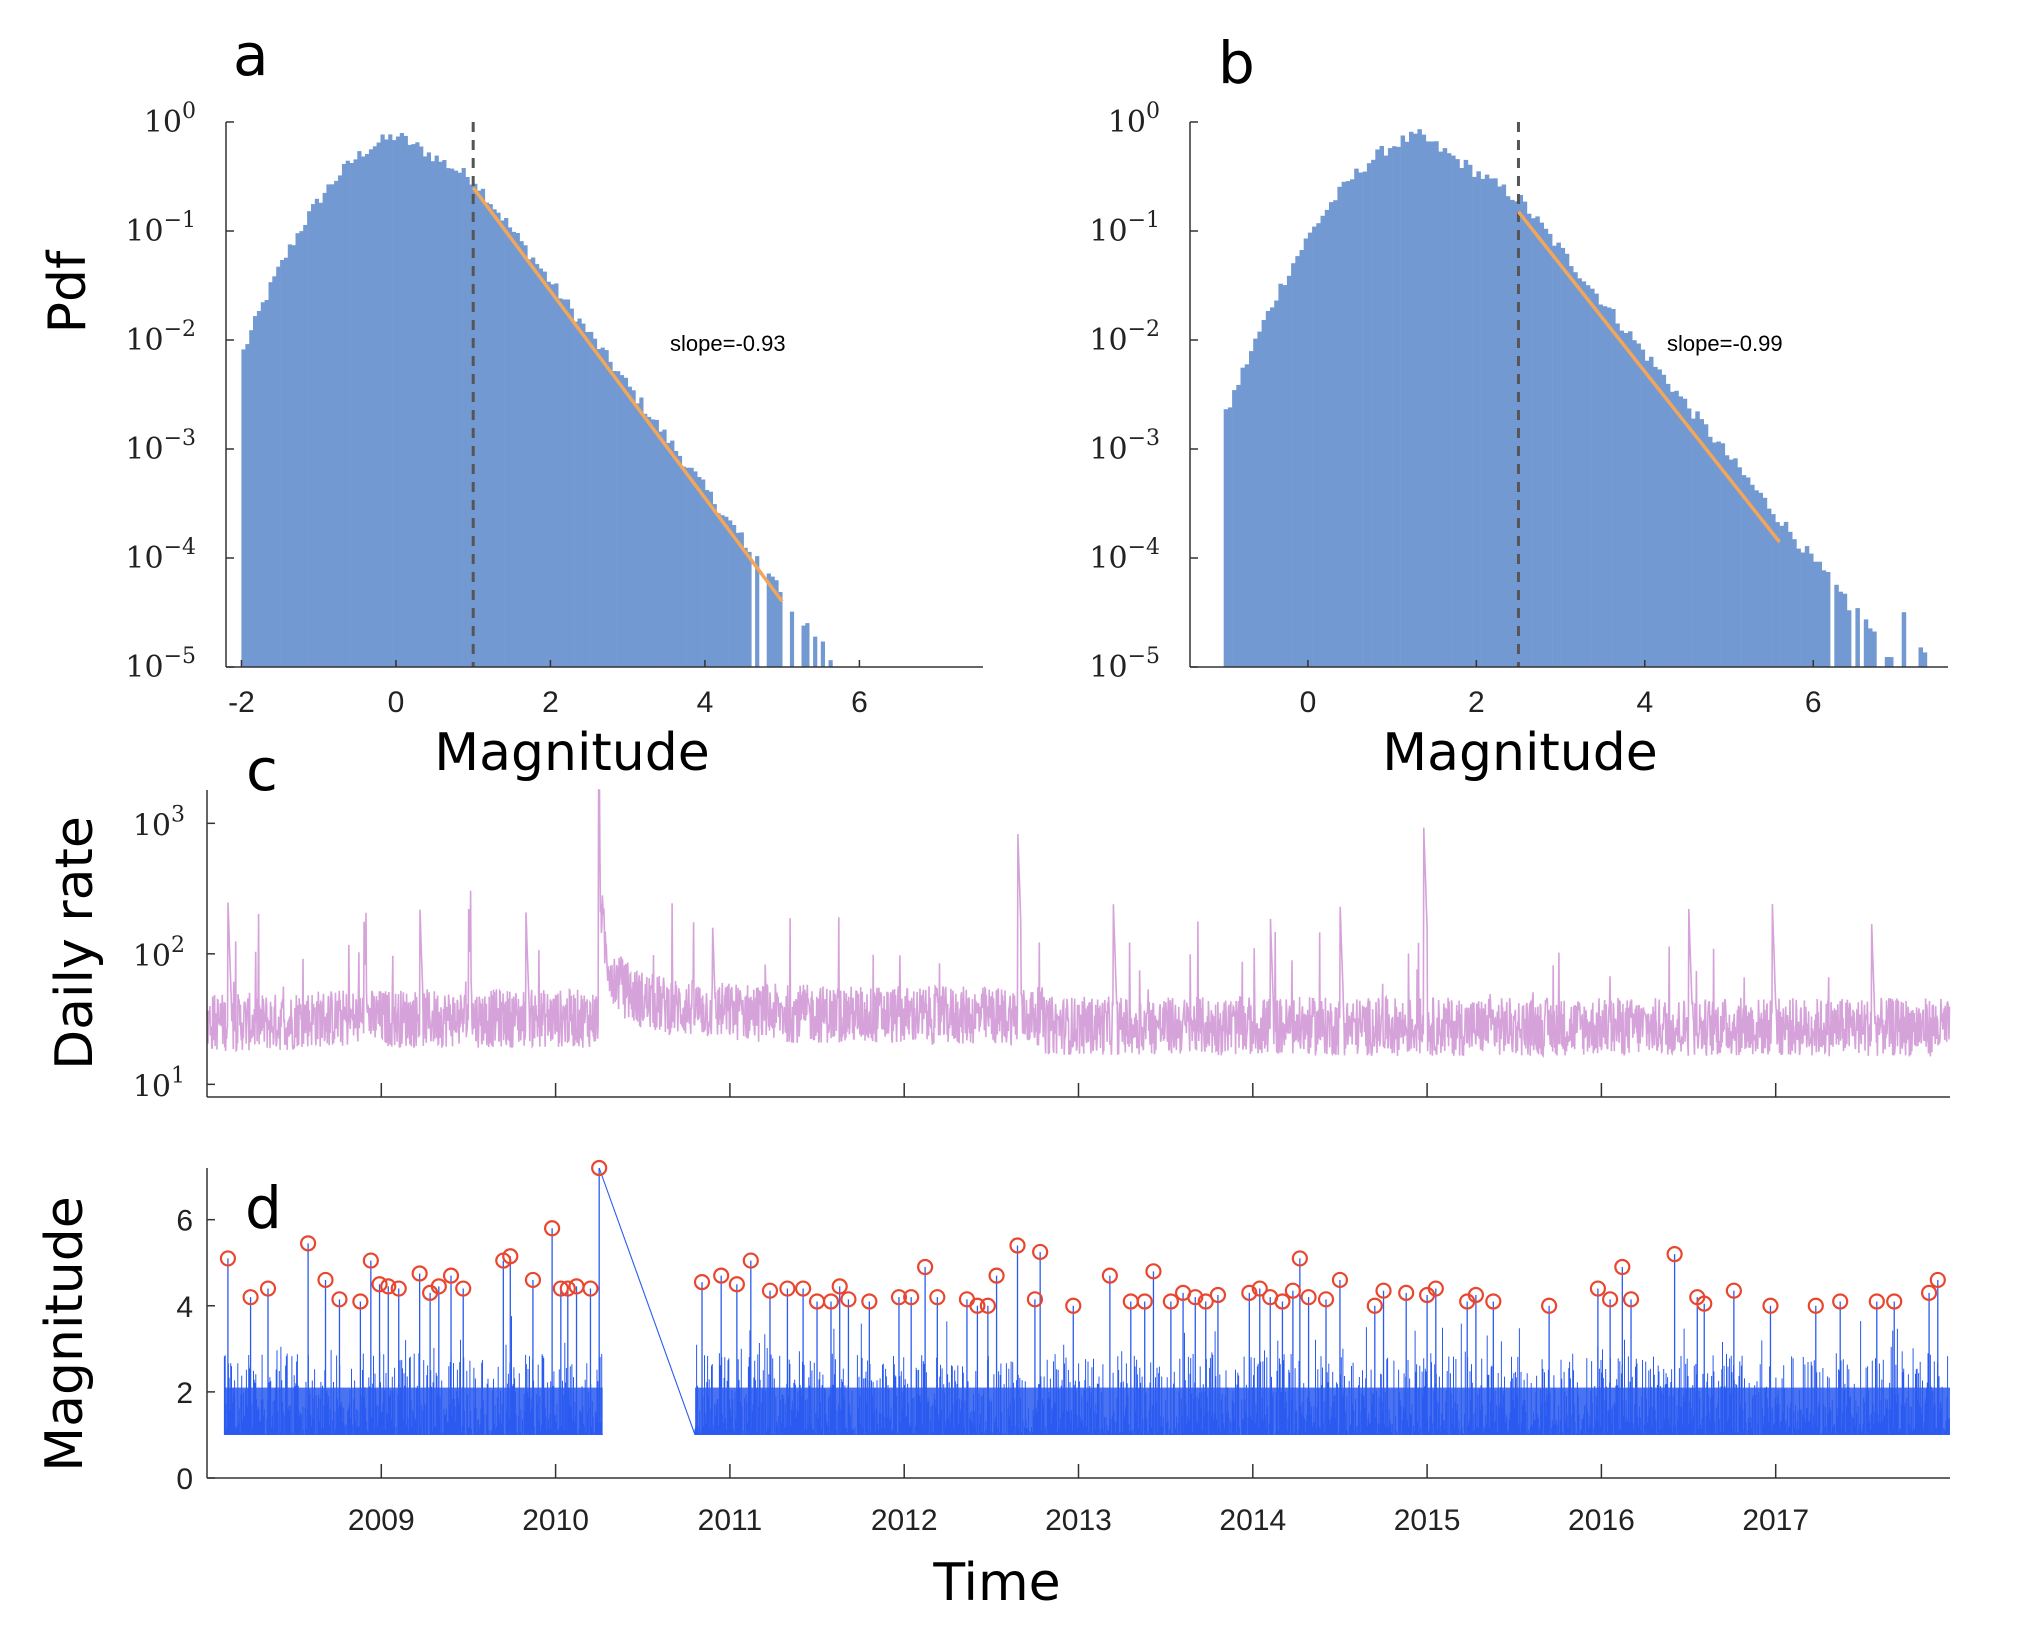 The image size is (2032, 1638). What do you see at coordinates (728, 343) in the screenshot?
I see `slope-annotation-a: slope=-0.93` at bounding box center [728, 343].